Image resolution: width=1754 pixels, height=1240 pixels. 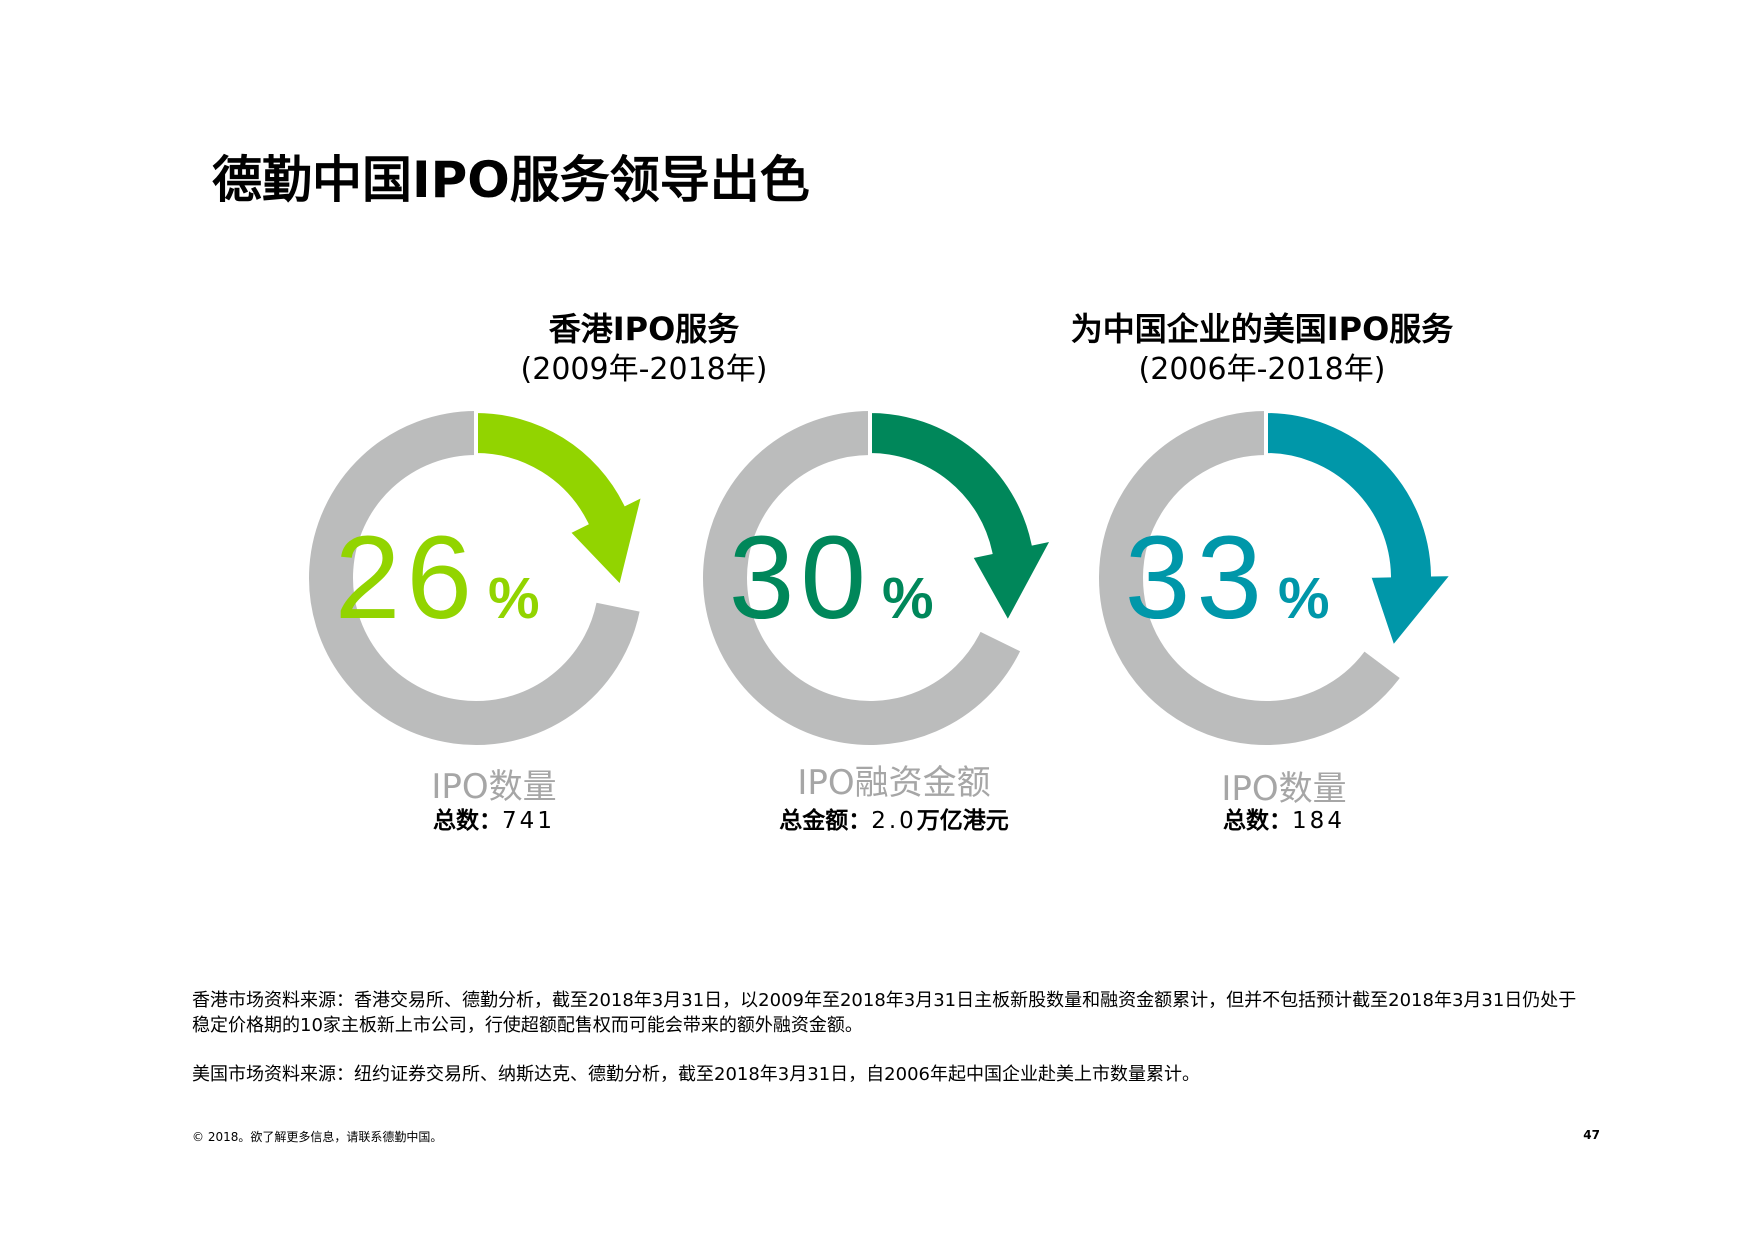 What do you see at coordinates (644, 369) in the screenshot?
I see `group-hk-period: (2009年-2018年)` at bounding box center [644, 369].